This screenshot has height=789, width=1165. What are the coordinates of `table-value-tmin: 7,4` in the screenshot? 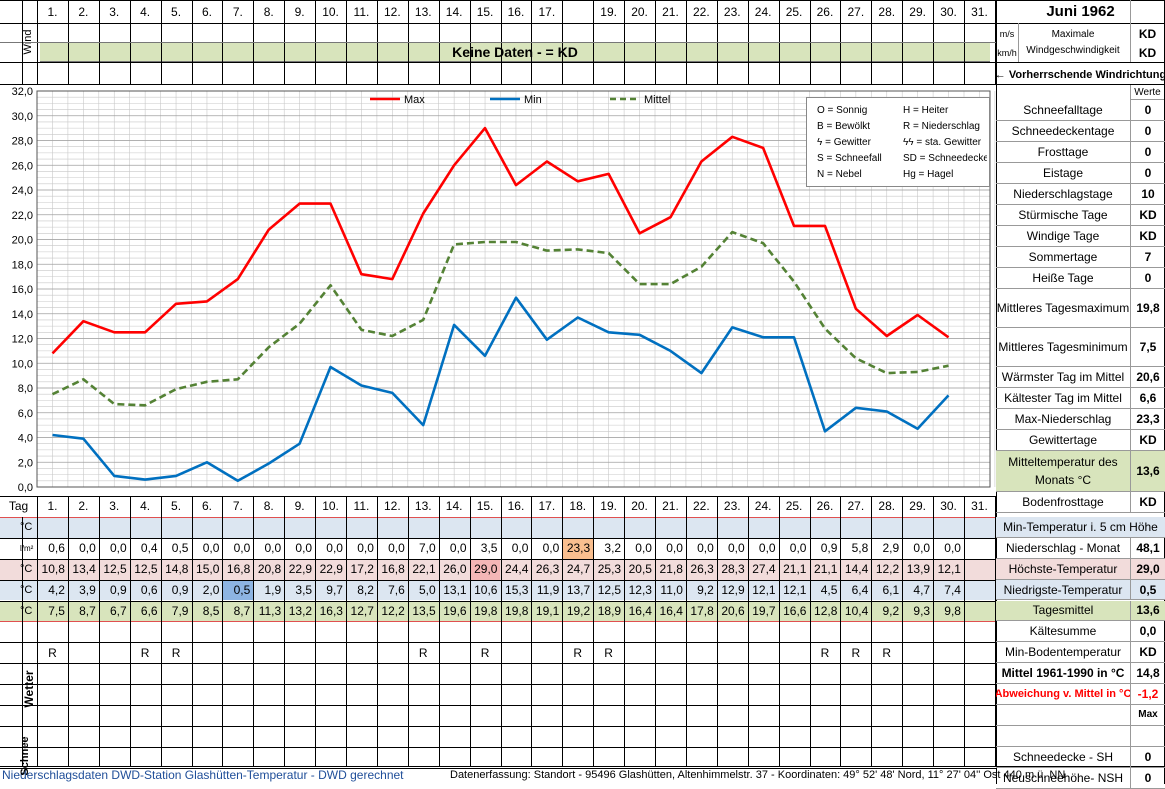 It's located at (952, 590).